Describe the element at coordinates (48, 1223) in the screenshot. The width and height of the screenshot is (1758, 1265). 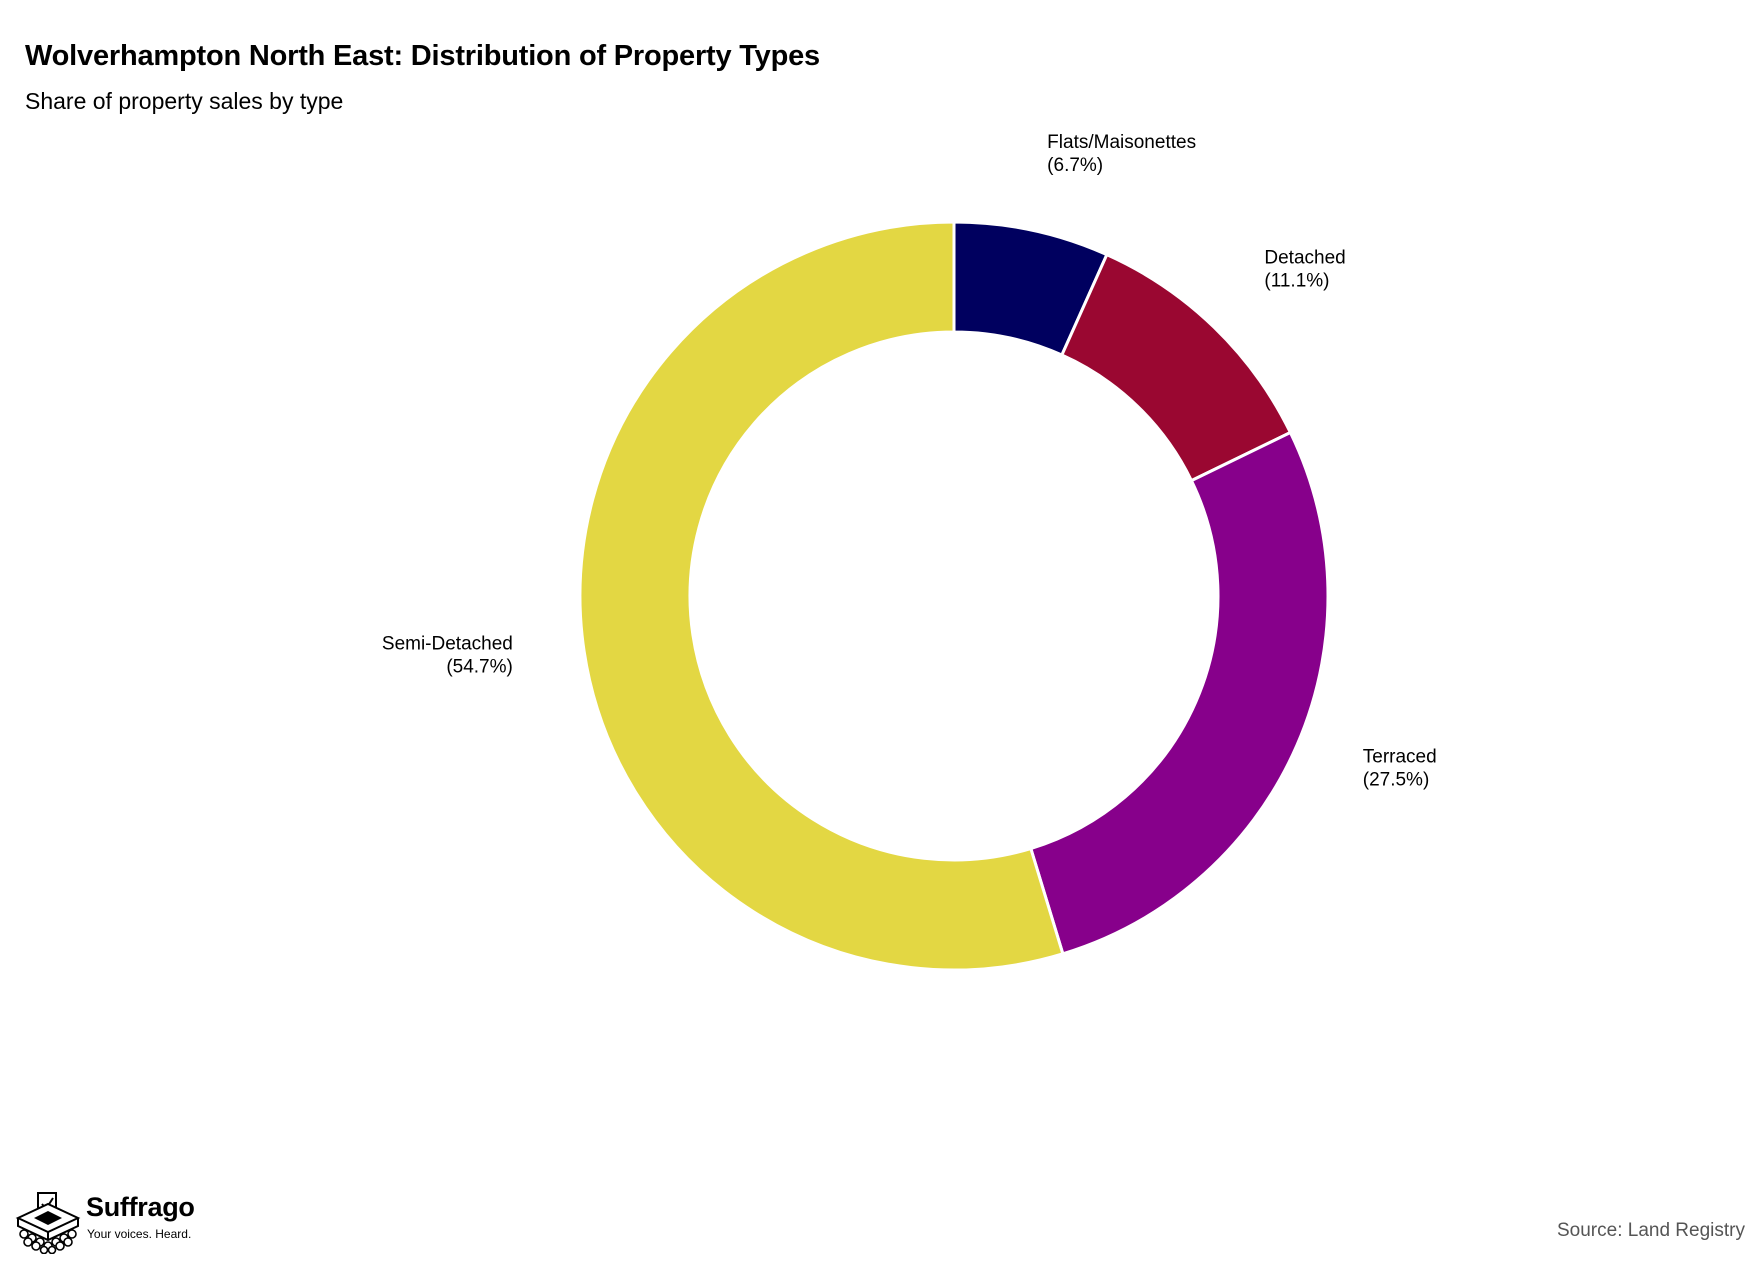
I see `ballot-box-icon` at that location.